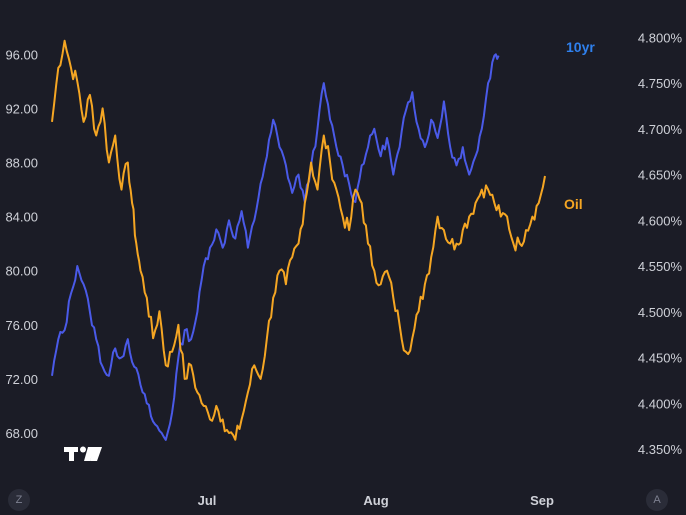  Describe the element at coordinates (660, 175) in the screenshot. I see `right-tick-label: 4.650%` at that location.